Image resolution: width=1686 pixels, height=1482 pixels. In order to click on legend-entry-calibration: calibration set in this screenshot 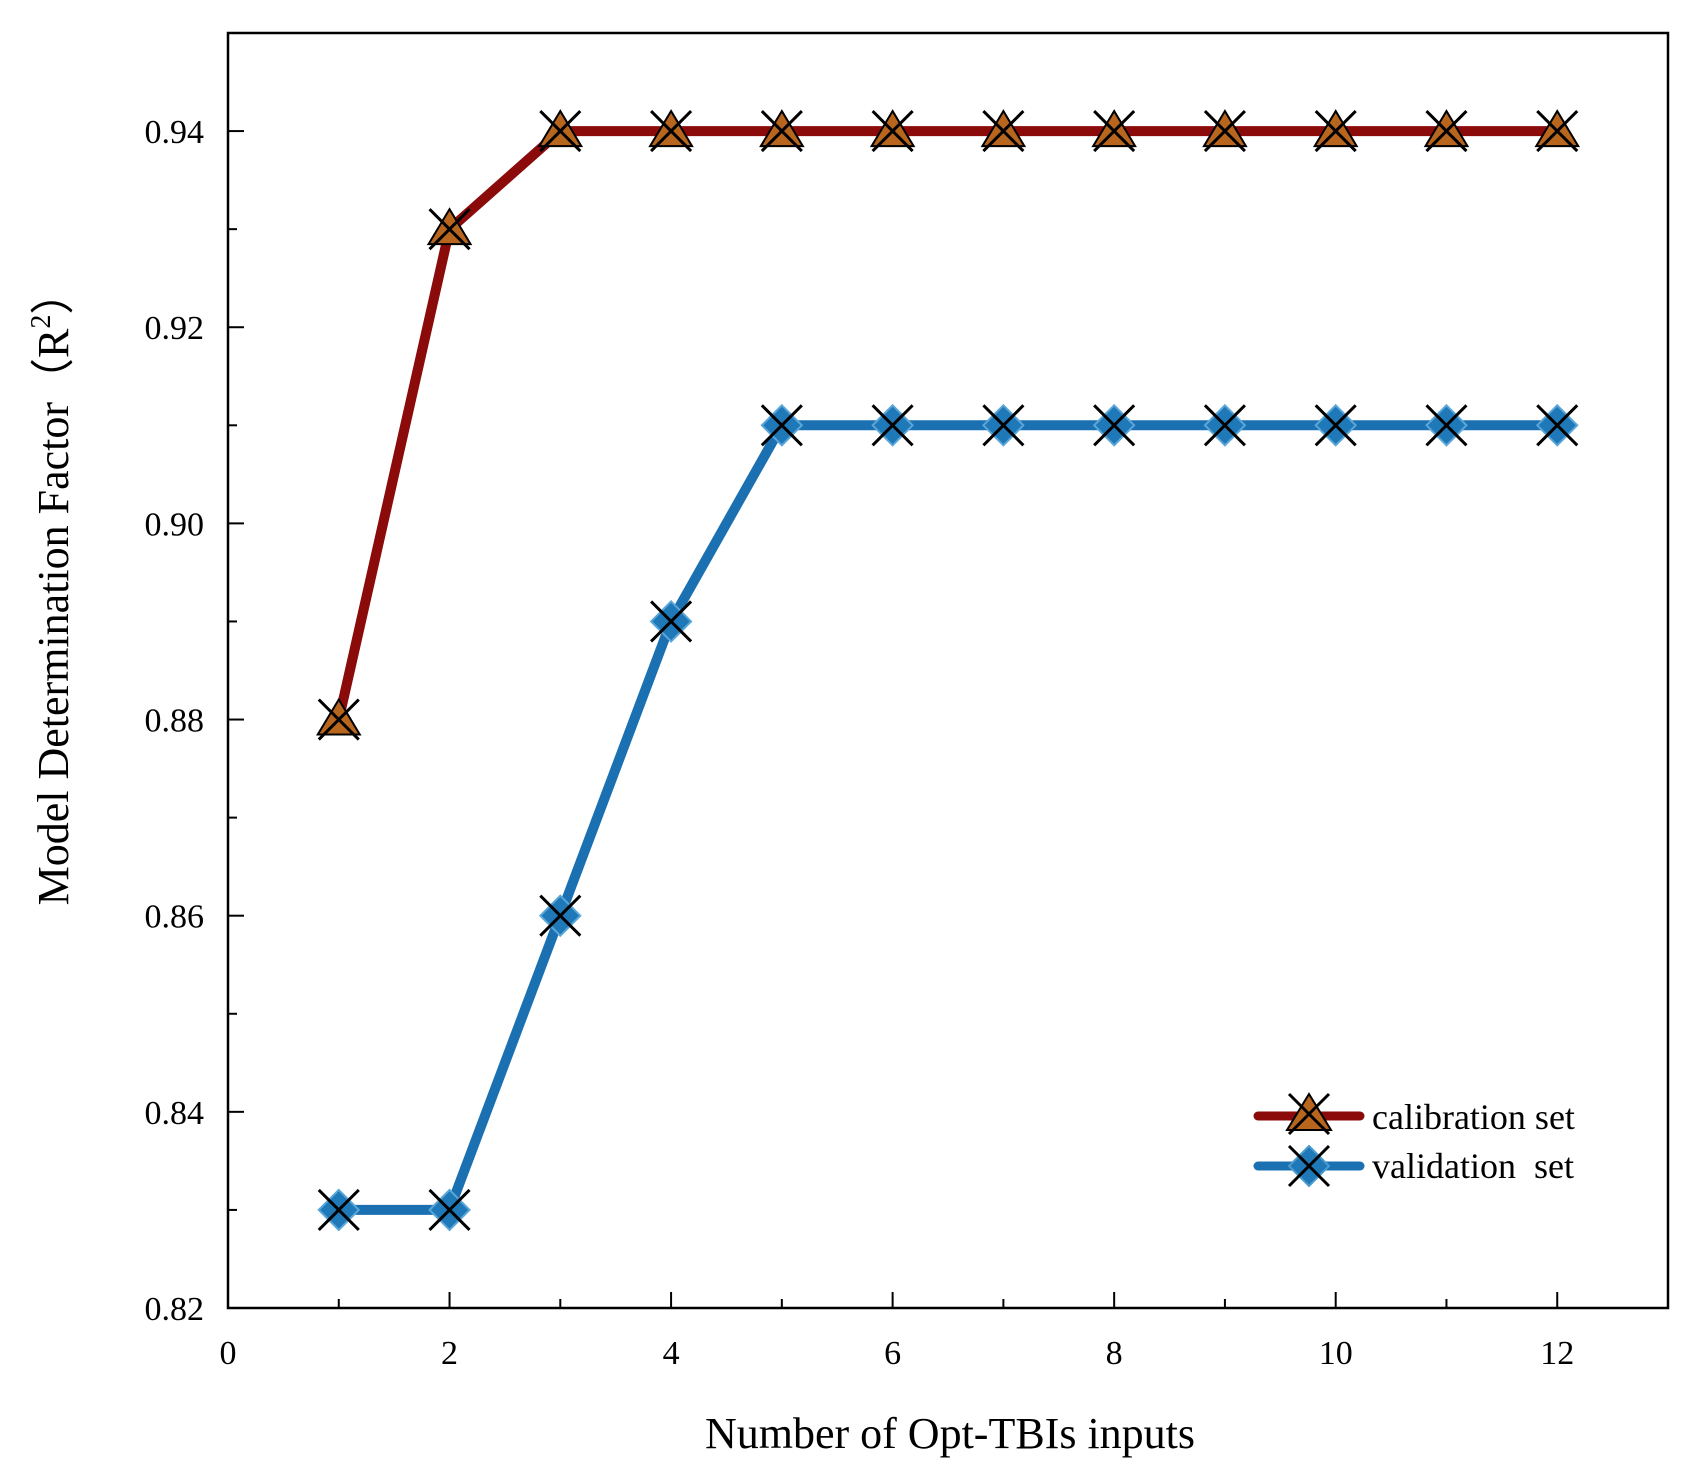, I will do `click(1414, 1114)`.